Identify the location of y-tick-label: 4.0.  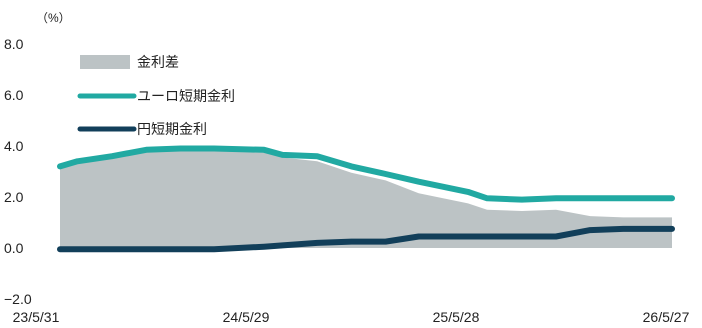
(14, 146).